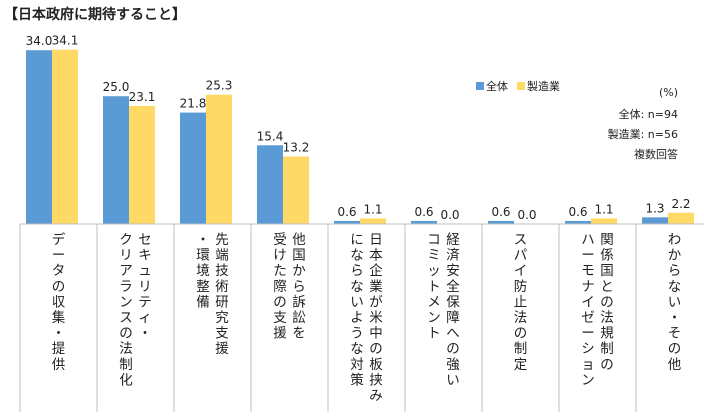 The image size is (704, 416). What do you see at coordinates (222, 271) in the screenshot?
I see `category-label-char: 技` at bounding box center [222, 271].